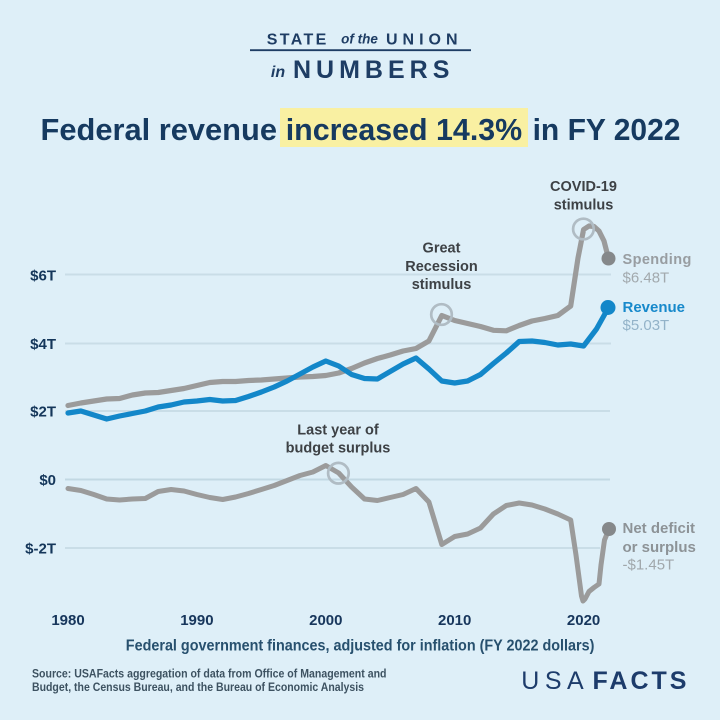  Describe the element at coordinates (278, 72) in the screenshot. I see `svg-text: in` at that location.